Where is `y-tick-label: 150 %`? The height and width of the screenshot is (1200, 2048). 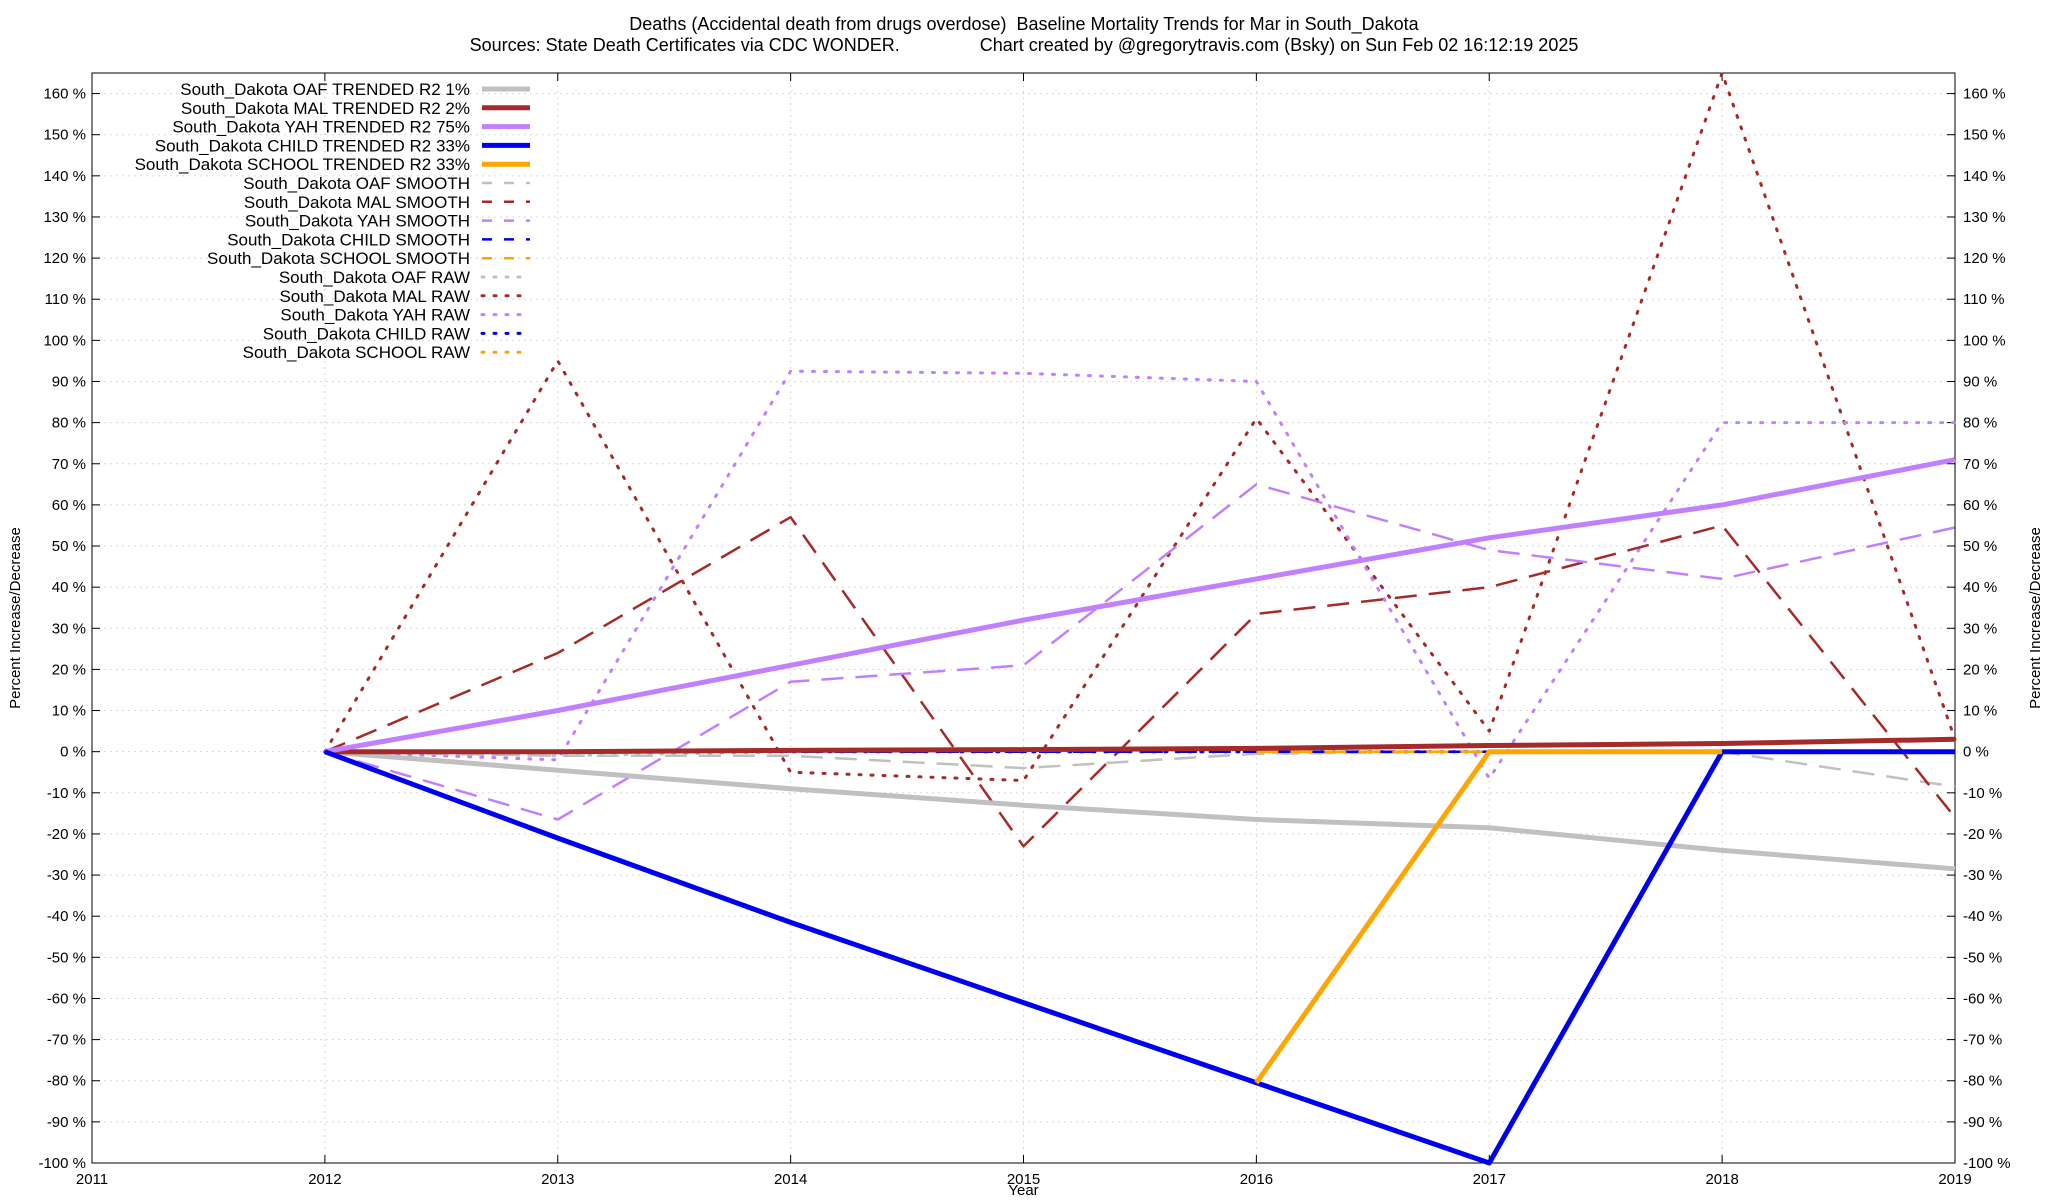
y-tick-label: 150 % is located at coordinates (64, 135).